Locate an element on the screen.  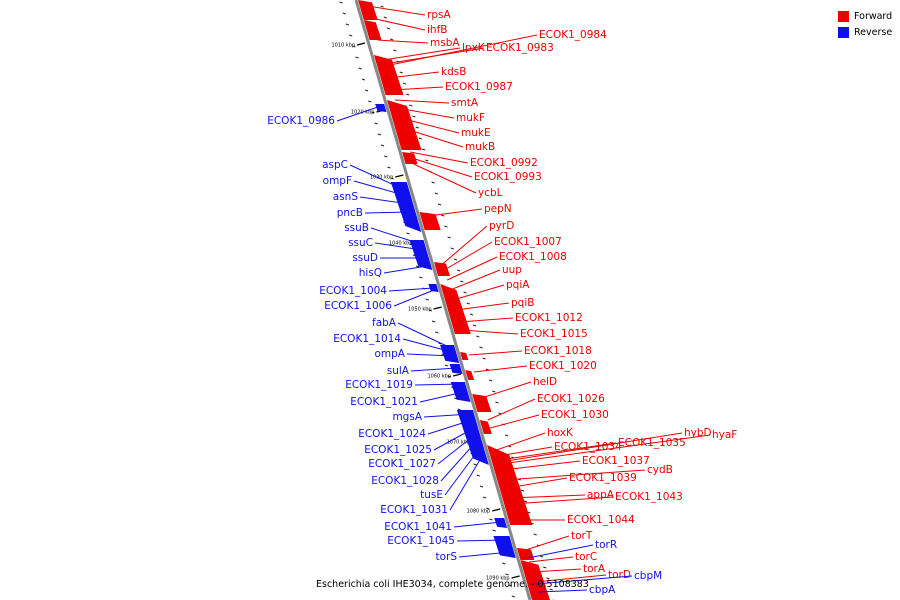
gene-label: pqiA is located at coordinates (518, 285).